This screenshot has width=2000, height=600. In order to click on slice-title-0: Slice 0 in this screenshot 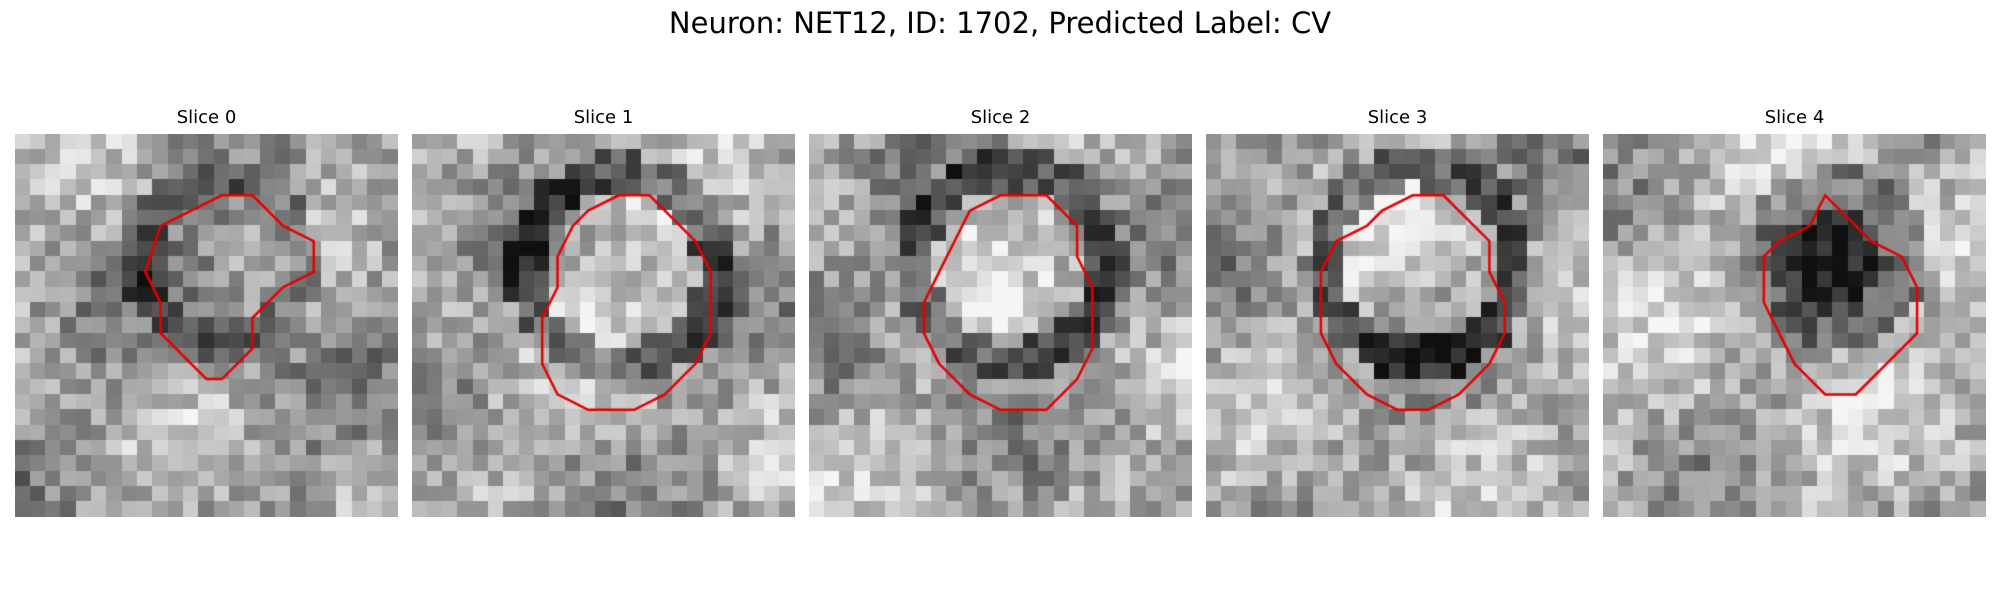, I will do `click(206, 117)`.